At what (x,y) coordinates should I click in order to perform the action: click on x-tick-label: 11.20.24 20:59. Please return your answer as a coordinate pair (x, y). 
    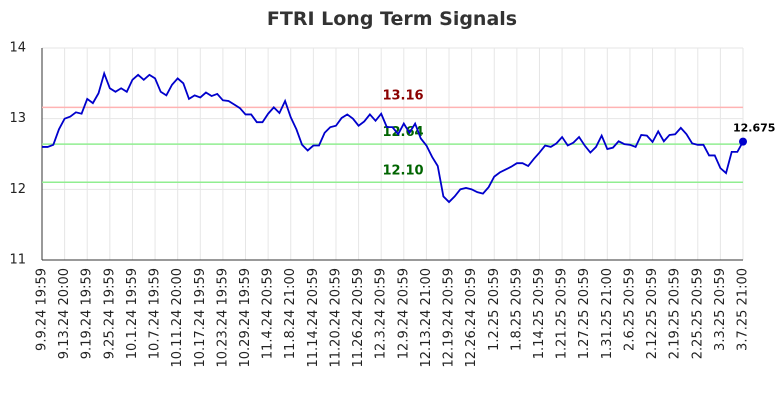
    Looking at the image, I should click on (335, 318).